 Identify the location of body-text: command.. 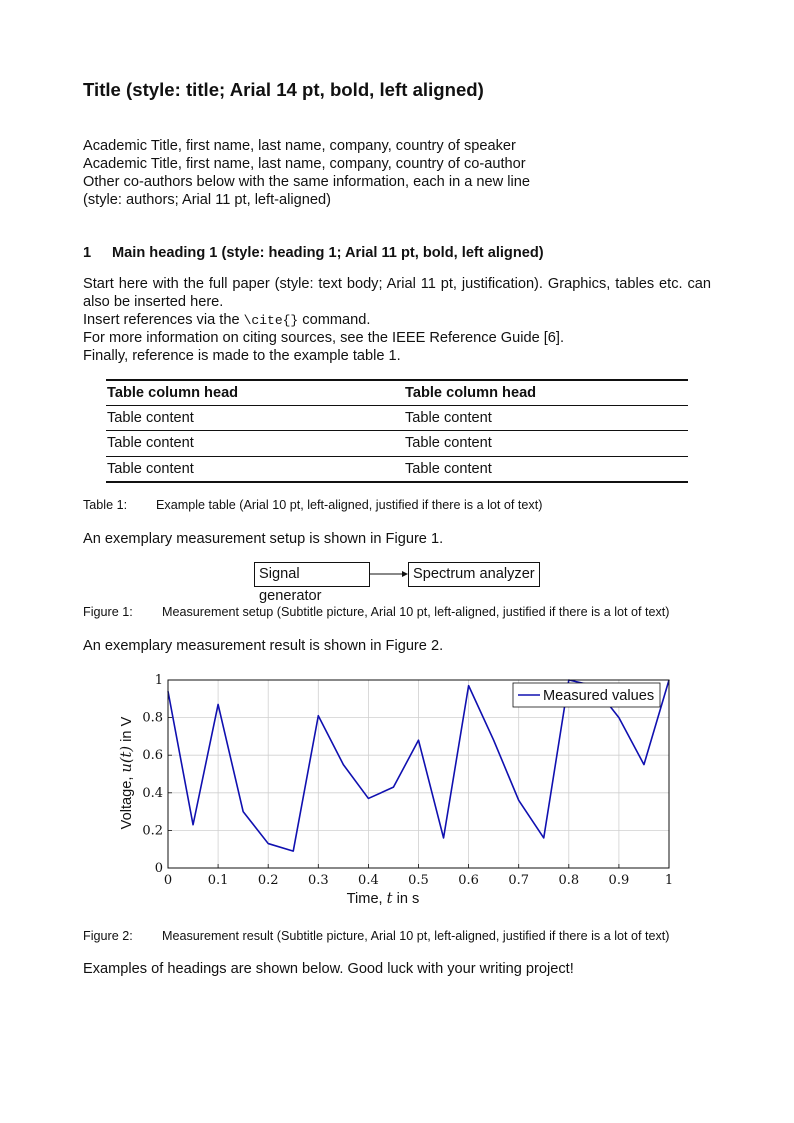
(334, 320).